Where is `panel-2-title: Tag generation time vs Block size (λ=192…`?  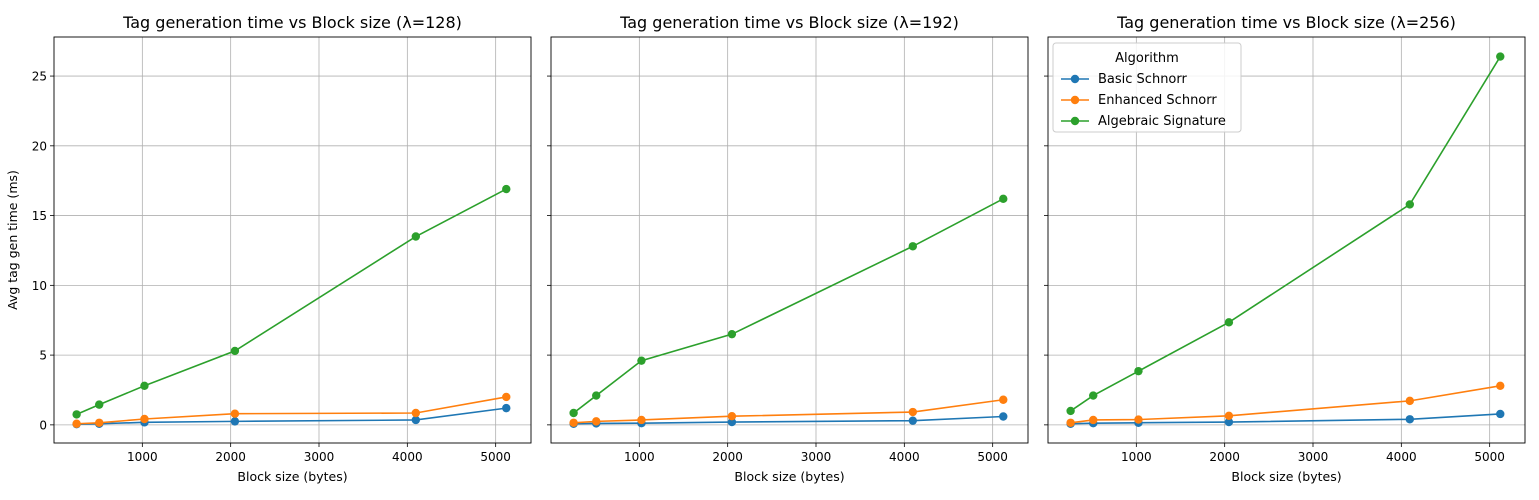
panel-2-title: Tag generation time vs Block size (λ=192… is located at coordinates (789, 22).